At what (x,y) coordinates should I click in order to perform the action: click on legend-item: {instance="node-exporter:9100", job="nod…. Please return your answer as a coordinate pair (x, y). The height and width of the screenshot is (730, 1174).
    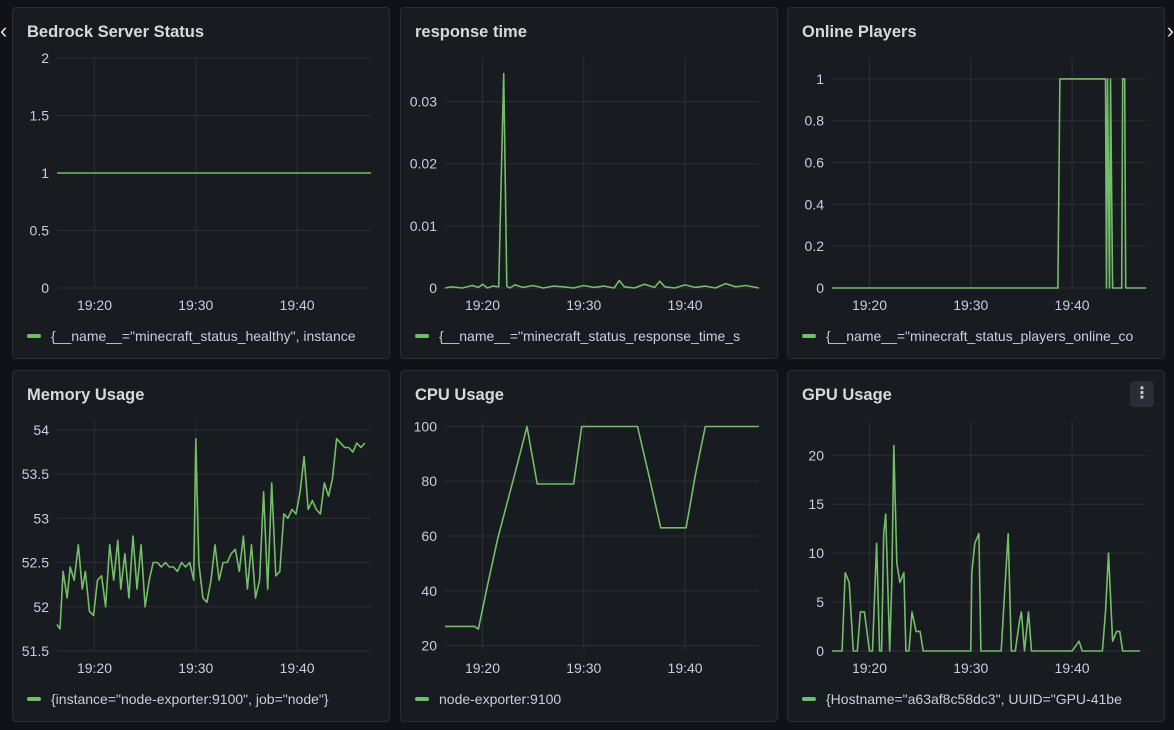
    Looking at the image, I should click on (205, 699).